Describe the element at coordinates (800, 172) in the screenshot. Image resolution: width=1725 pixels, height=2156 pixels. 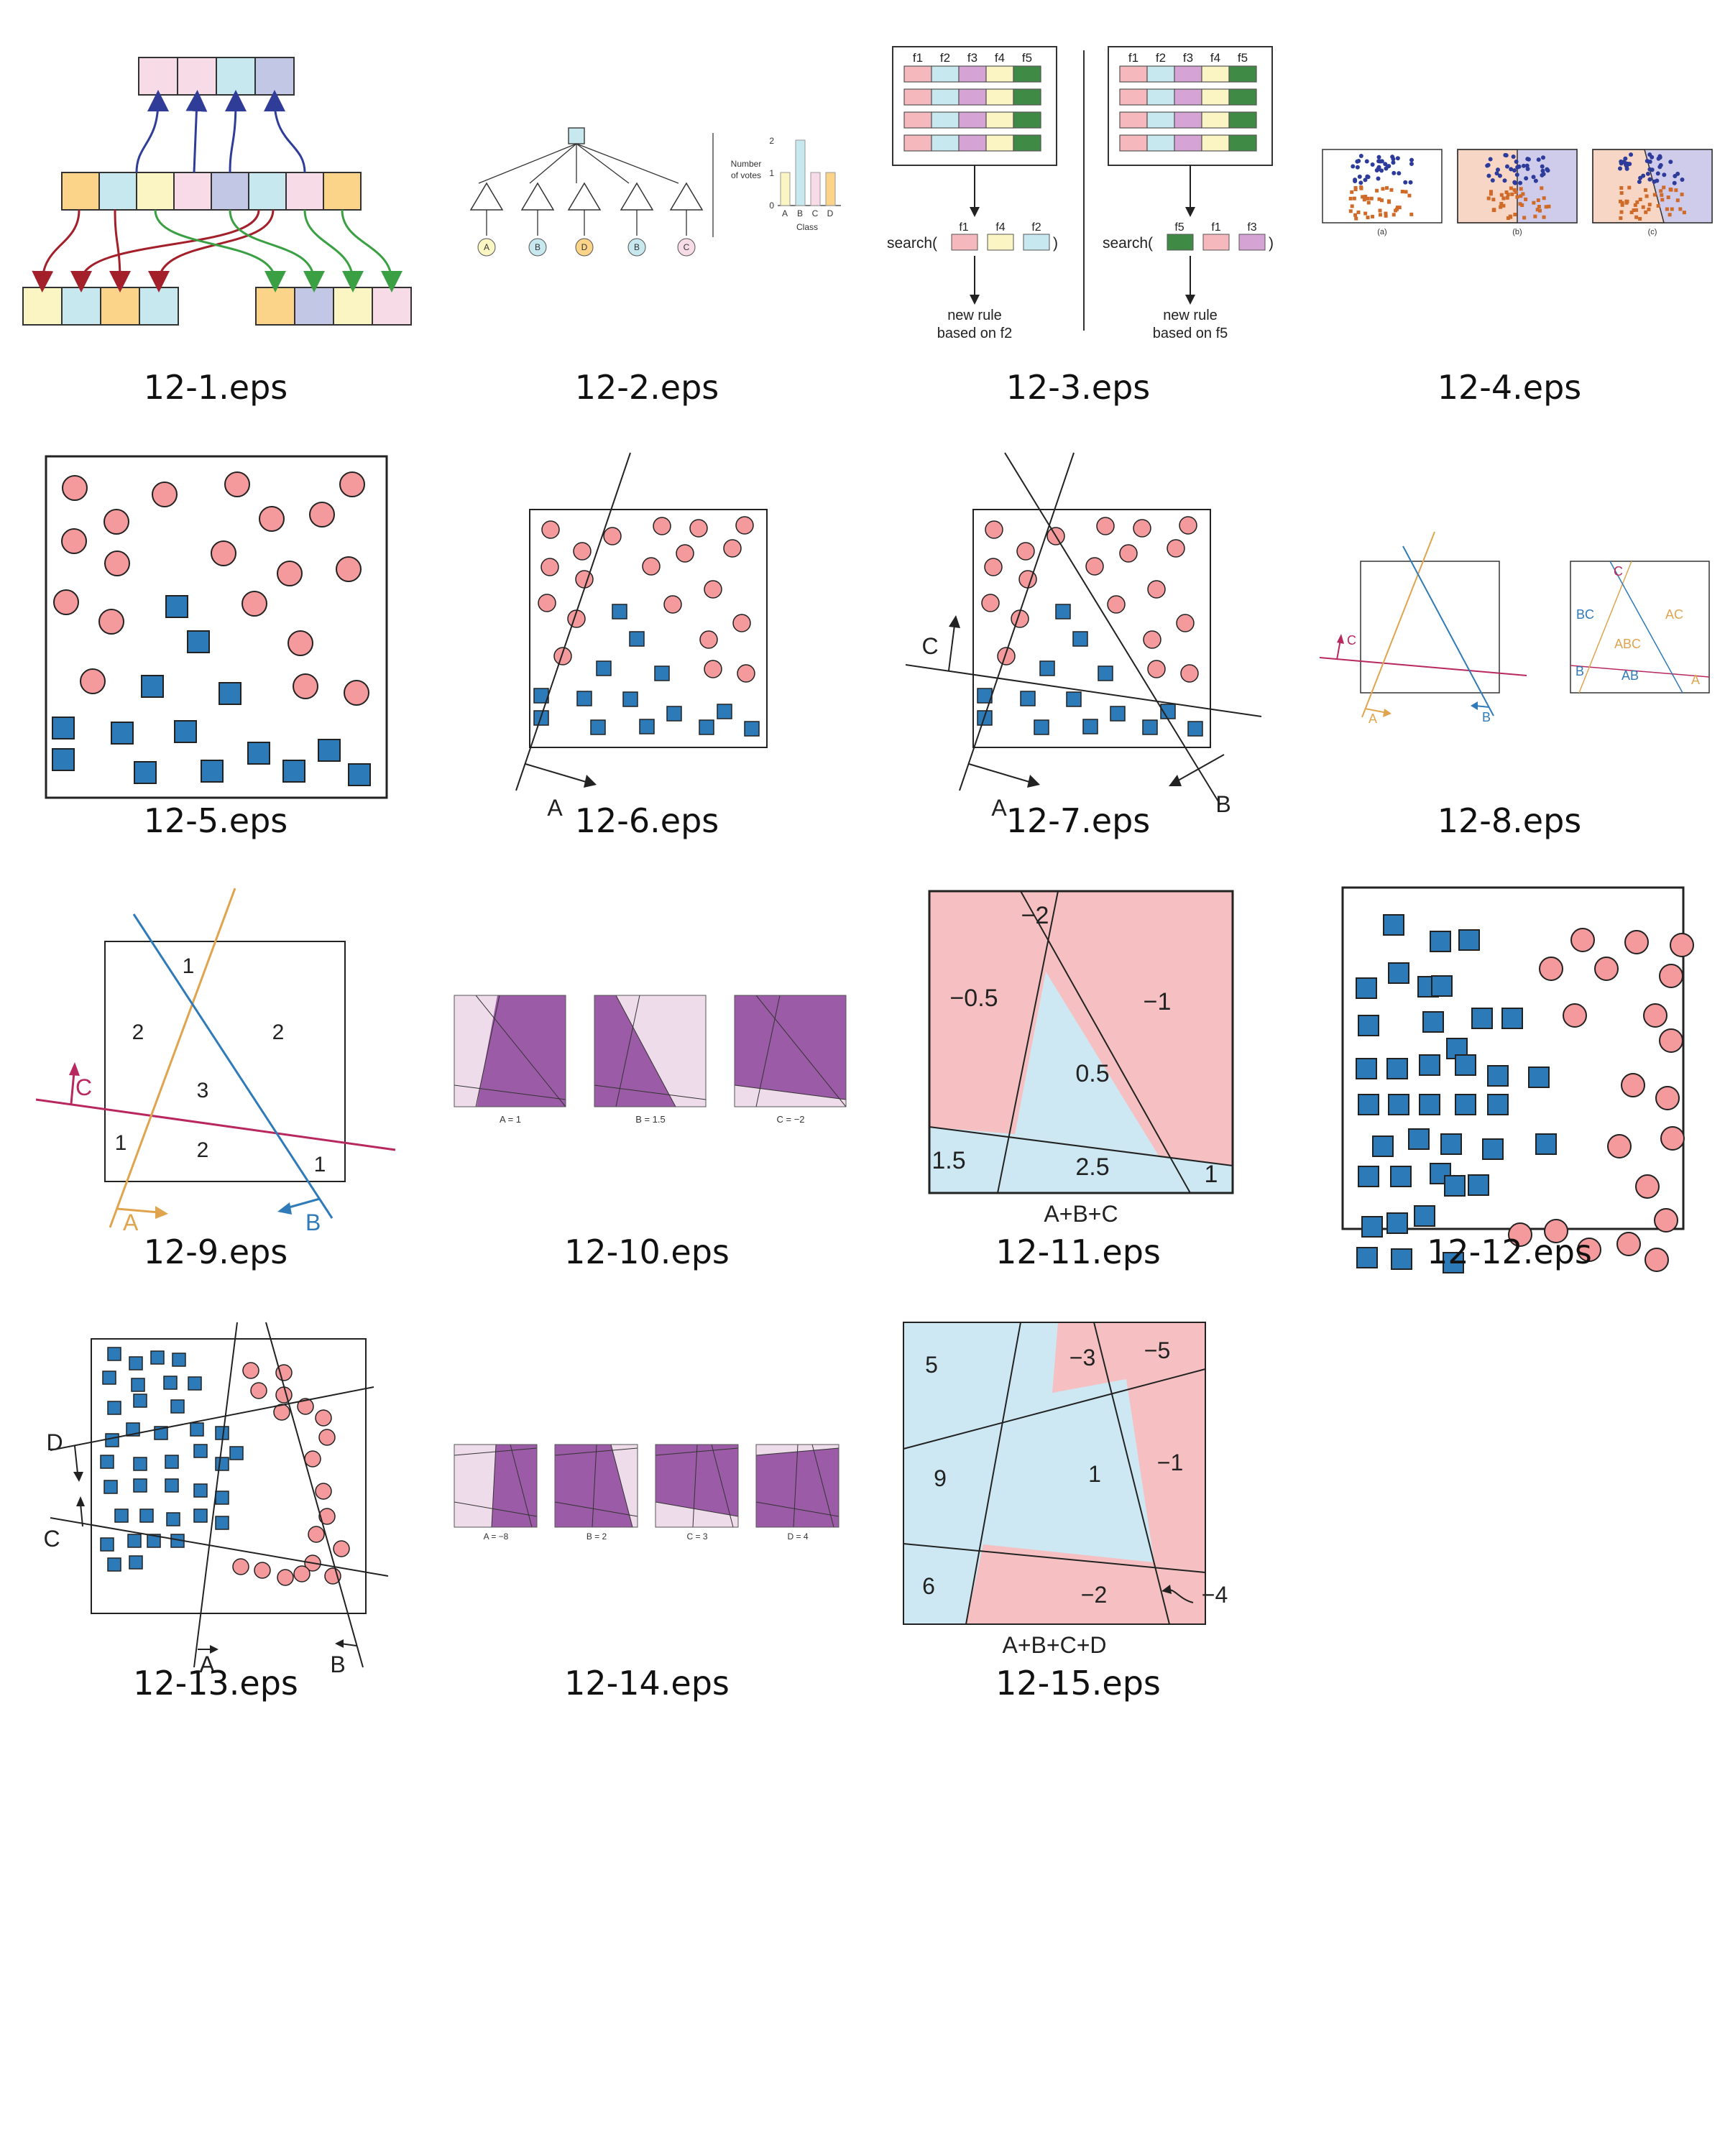
I see `vote-bar-b` at that location.